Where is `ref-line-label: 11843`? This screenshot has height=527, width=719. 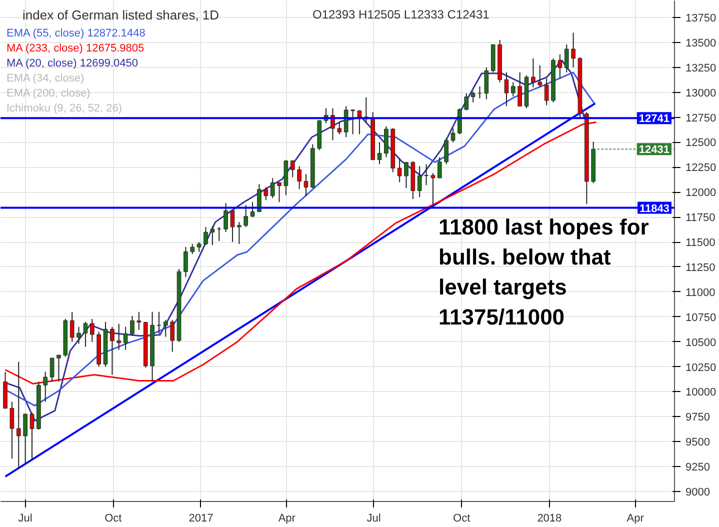
ref-line-label: 11843 is located at coordinates (655, 208).